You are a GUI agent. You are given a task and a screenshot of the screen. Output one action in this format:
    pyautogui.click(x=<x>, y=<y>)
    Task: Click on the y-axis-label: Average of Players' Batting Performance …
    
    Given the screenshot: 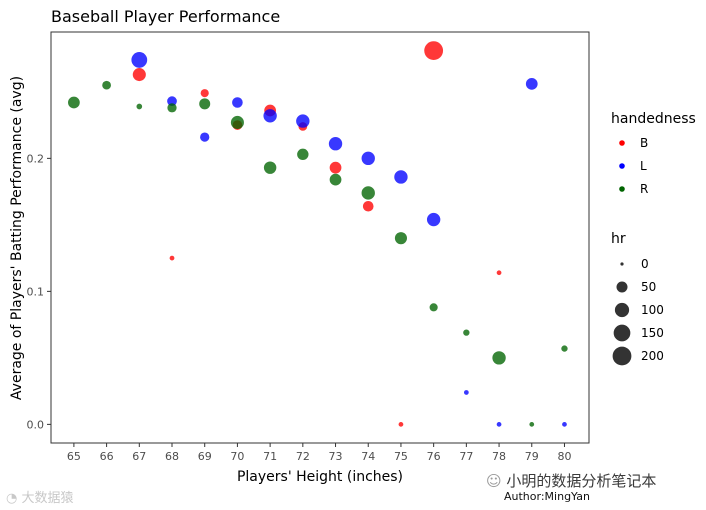 What is the action you would take?
    pyautogui.click(x=17, y=238)
    